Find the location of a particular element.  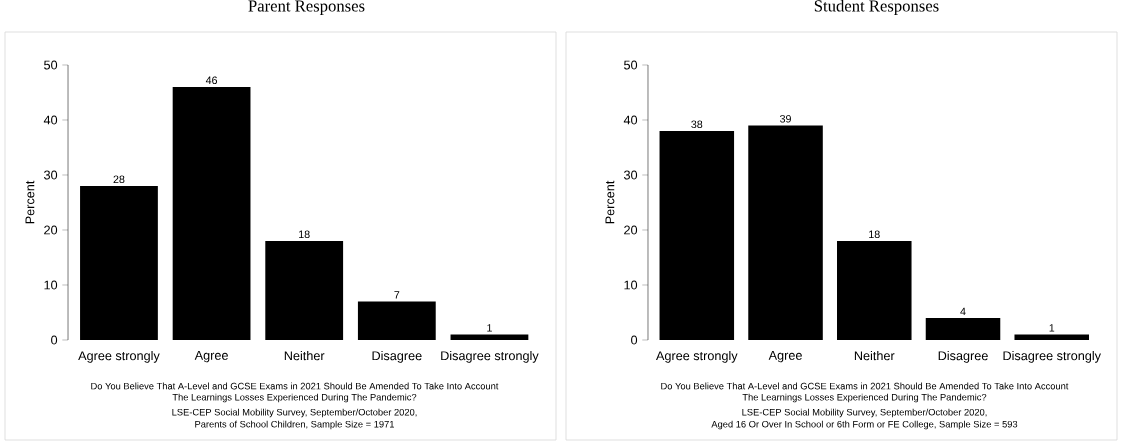

data-label: 4 is located at coordinates (963, 311).